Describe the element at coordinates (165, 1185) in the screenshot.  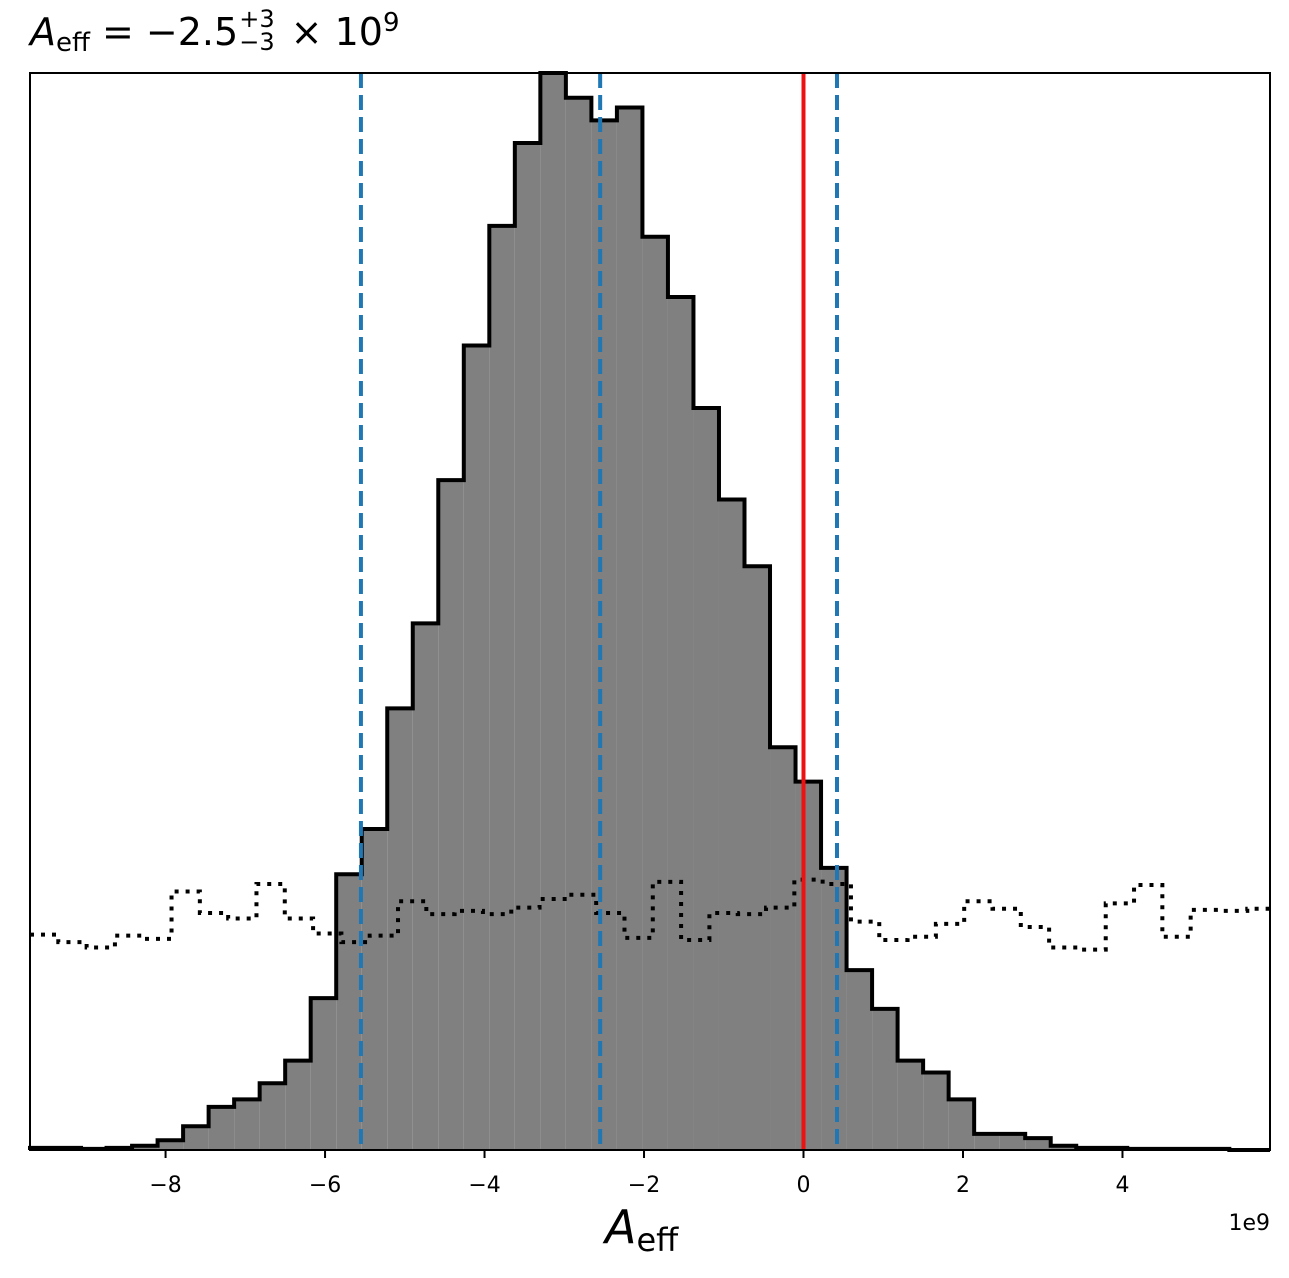
I see `x-tick-label: −8` at that location.